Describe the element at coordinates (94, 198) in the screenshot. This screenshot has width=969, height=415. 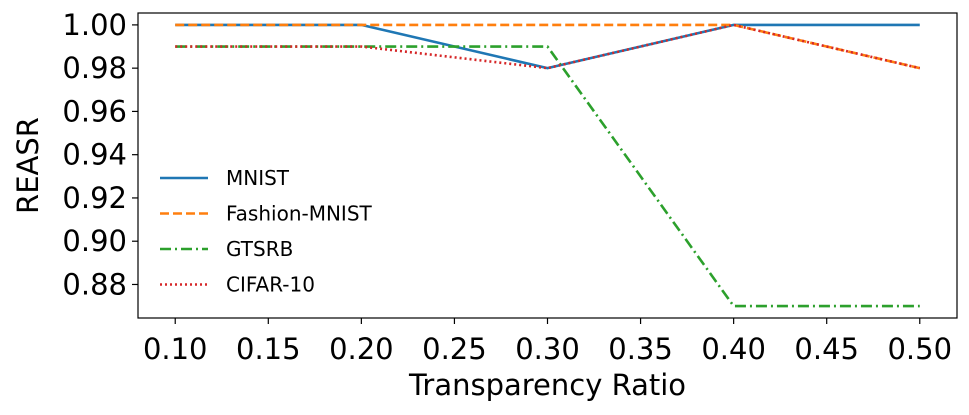
I see `y-tick-label: 0.92` at that location.